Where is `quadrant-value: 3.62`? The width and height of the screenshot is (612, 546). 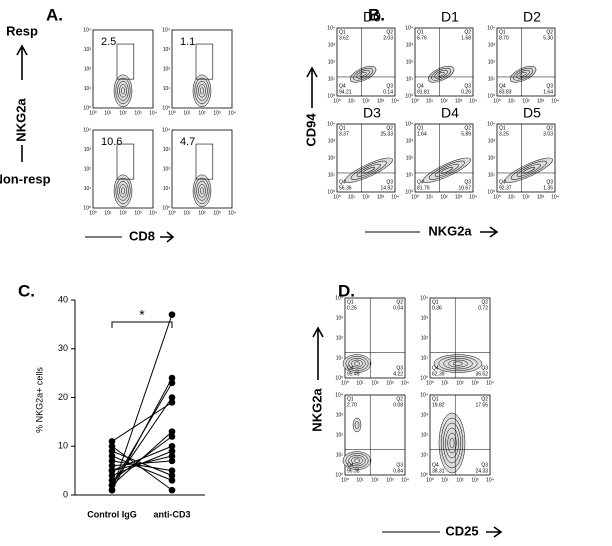 quadrant-value: 3.62 is located at coordinates (344, 38).